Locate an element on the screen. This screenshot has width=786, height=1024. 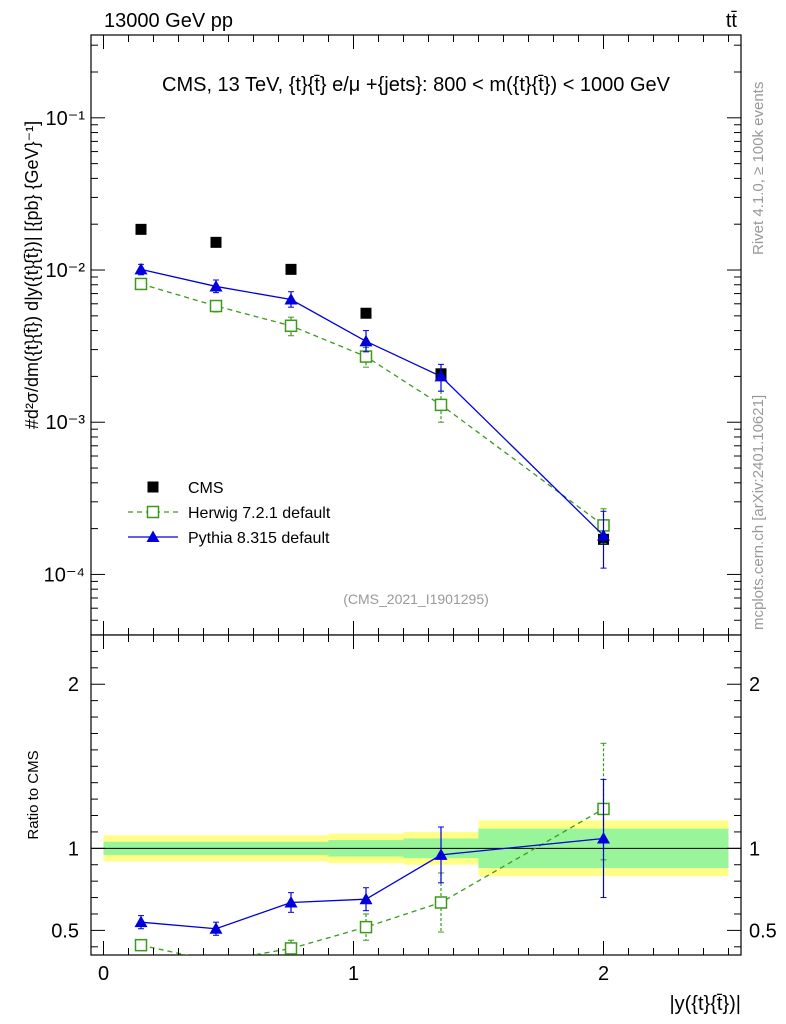
ratio-y-tick-label-right: 2 is located at coordinates (754, 685).